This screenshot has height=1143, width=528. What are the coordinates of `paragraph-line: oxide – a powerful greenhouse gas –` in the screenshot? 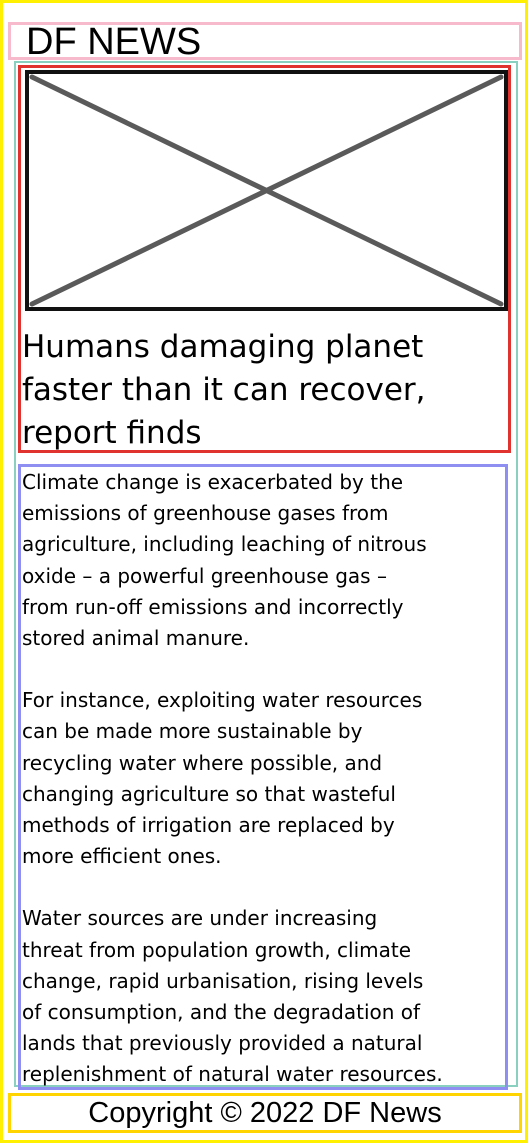 It's located at (204, 575).